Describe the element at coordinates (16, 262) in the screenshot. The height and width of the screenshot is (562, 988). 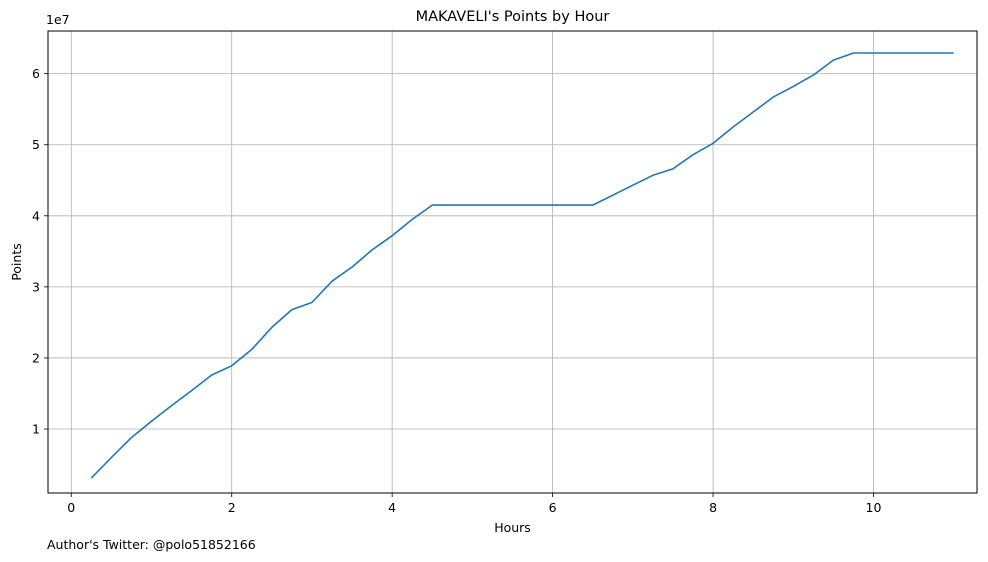
I see `y-axis-label: Points` at that location.